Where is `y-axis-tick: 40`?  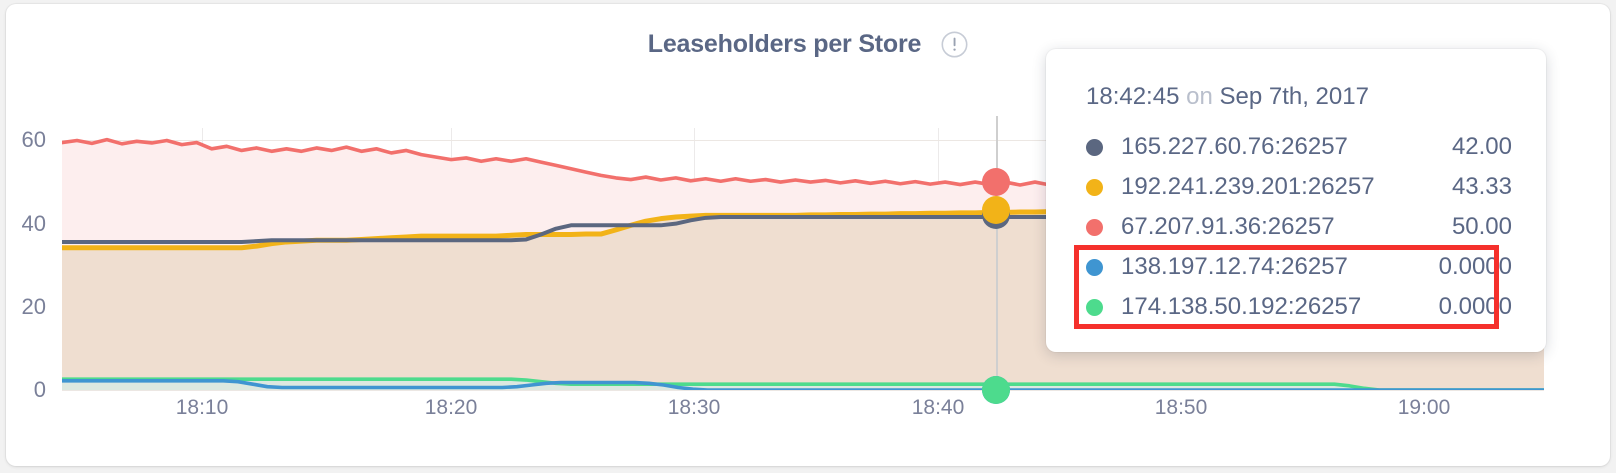 y-axis-tick: 40 is located at coordinates (33, 223).